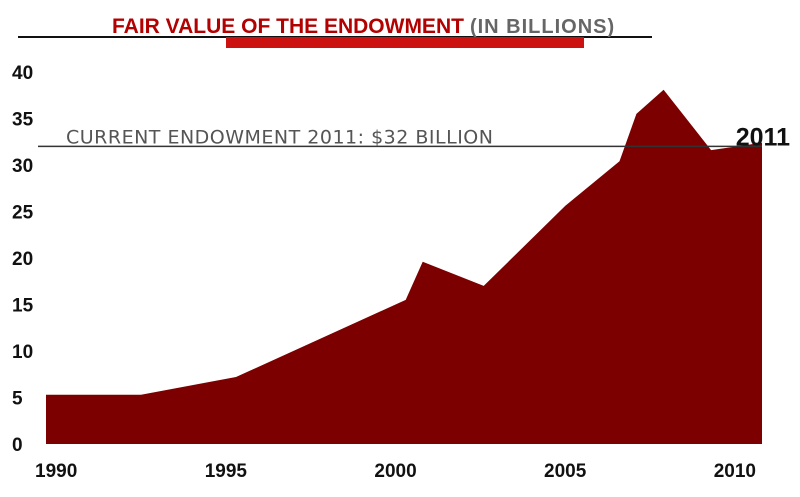  I want to click on chart-title-main: FAIR VALUE OF THE ENDOWMENT, so click(288, 26).